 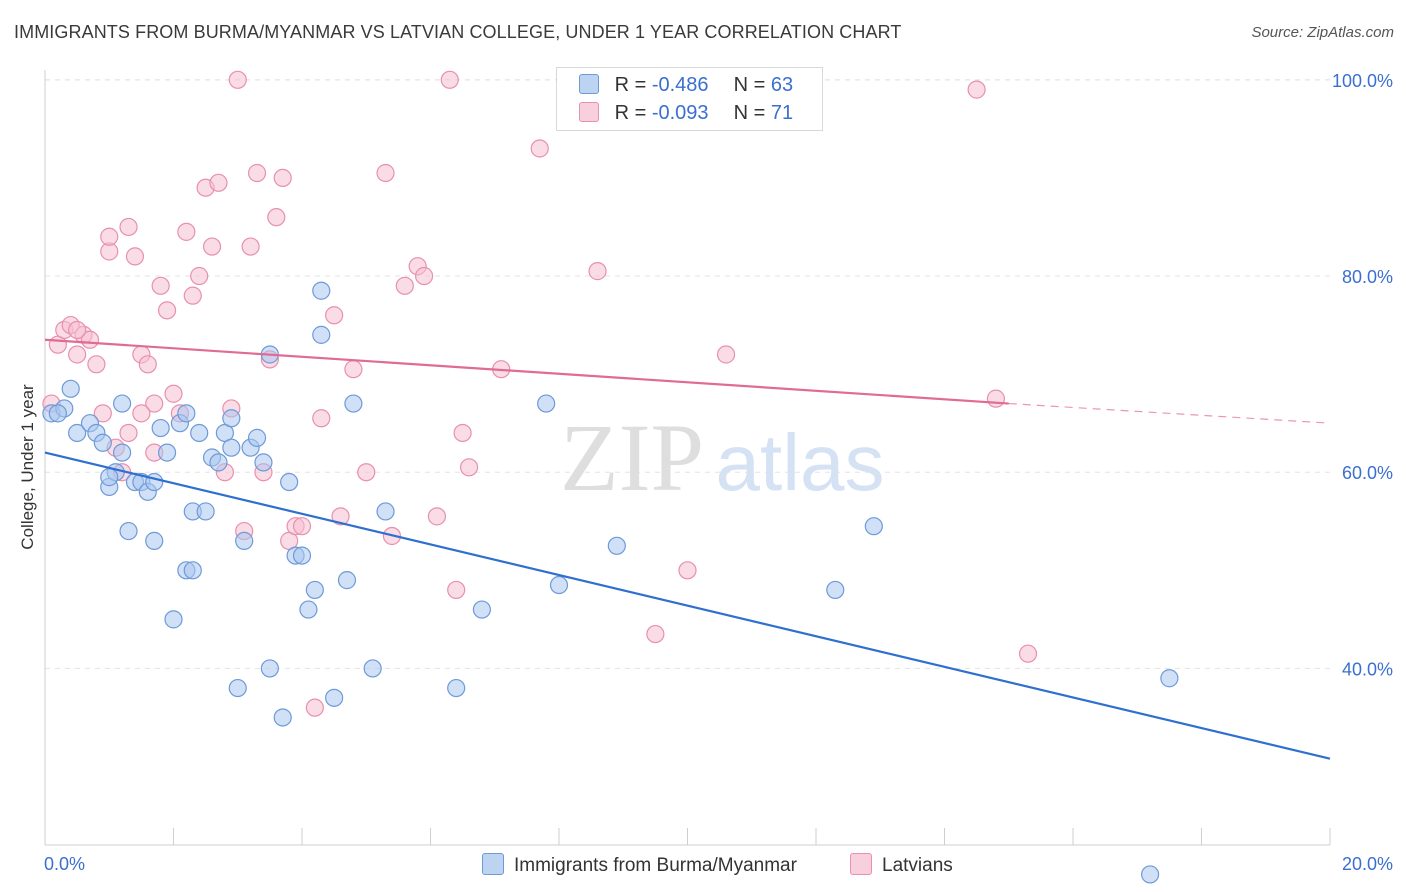 I want to click on legend-r-label: R =, so click(x=630, y=113).